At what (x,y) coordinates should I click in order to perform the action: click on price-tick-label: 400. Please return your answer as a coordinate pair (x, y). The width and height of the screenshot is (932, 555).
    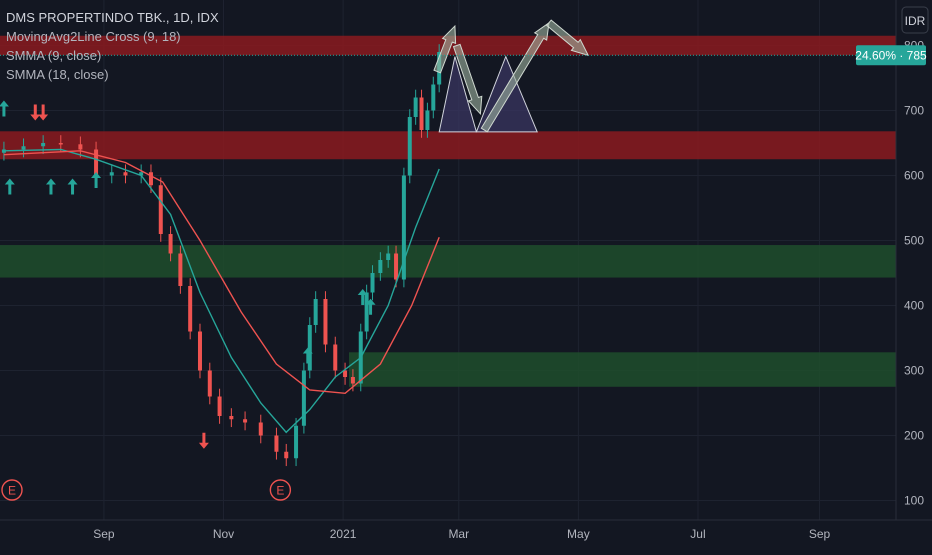
    Looking at the image, I should click on (914, 306).